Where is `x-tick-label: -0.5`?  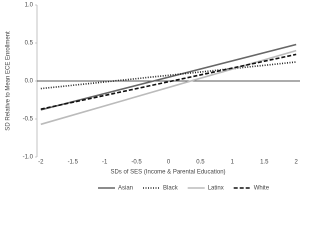
x-tick-label: -0.5 is located at coordinates (136, 163).